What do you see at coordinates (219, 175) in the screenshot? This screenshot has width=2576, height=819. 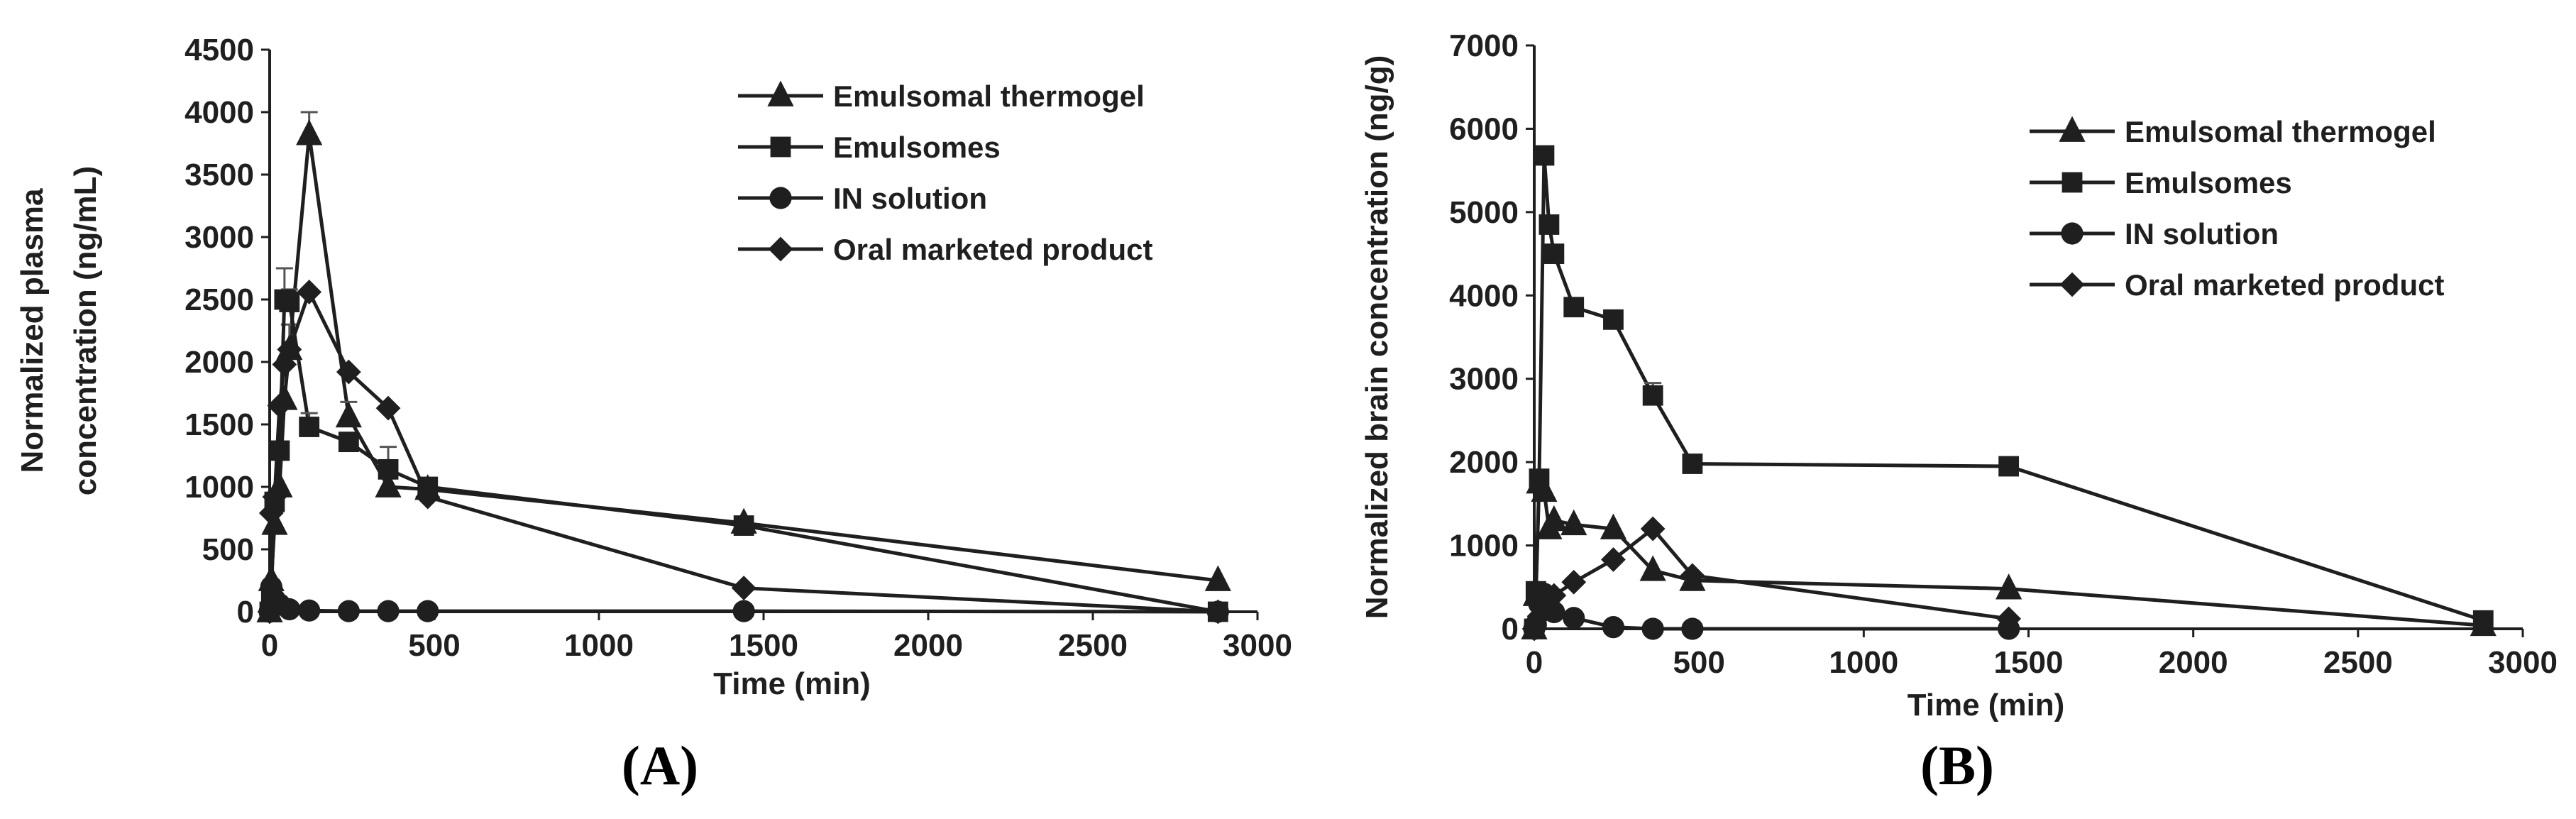 I see `y-tick-label: 3500` at bounding box center [219, 175].